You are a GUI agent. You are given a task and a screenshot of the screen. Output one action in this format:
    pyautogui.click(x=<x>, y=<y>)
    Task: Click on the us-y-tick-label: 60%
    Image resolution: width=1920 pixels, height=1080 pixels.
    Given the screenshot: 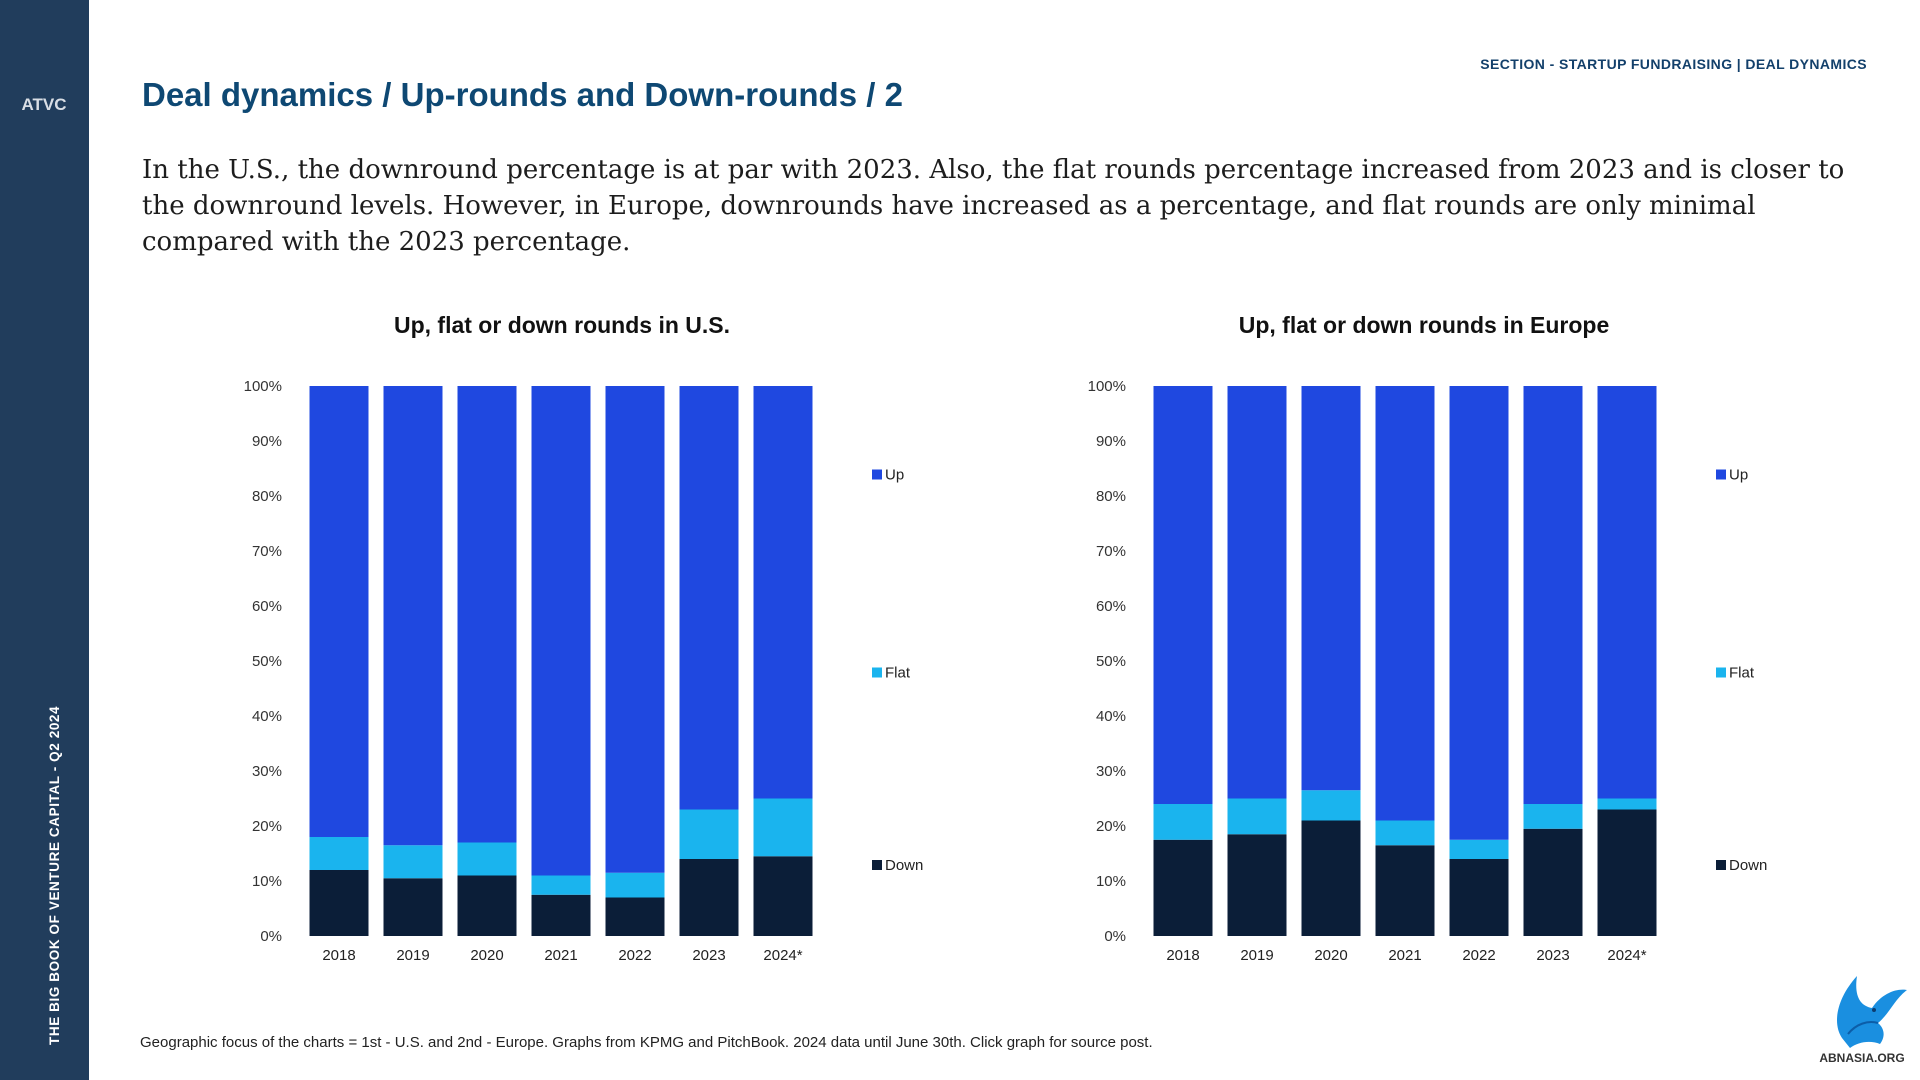 What is the action you would take?
    pyautogui.click(x=267, y=606)
    